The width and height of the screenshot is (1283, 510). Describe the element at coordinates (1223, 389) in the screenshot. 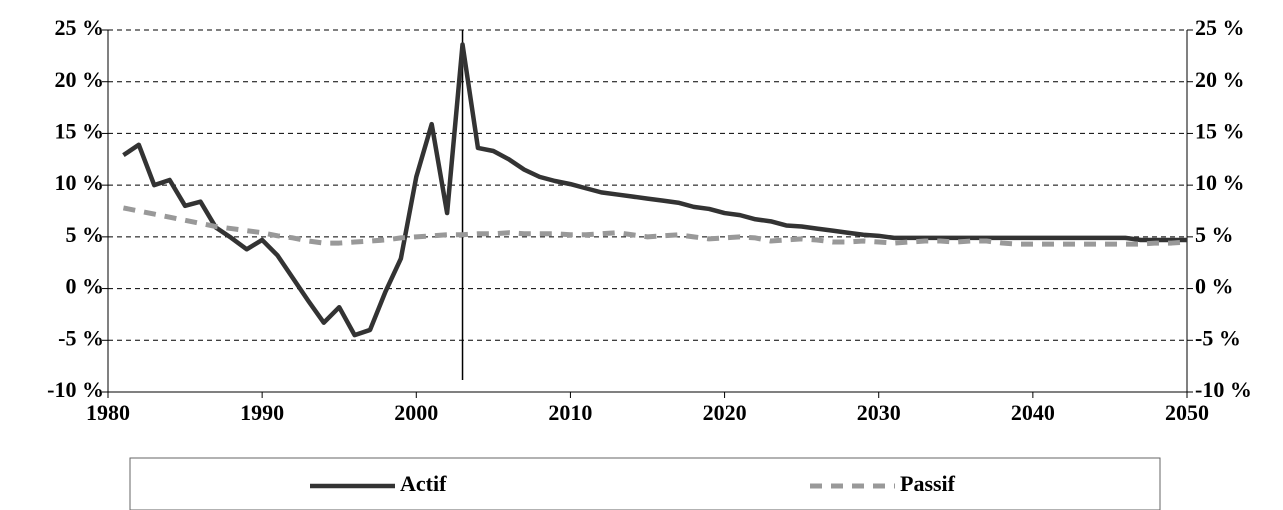

I see `y2-tick-label: -10 %` at that location.